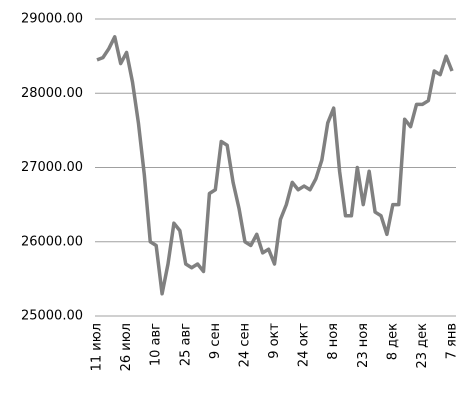 The height and width of the screenshot is (396, 458). What do you see at coordinates (52, 167) in the screenshot?
I see `y-tick-label: 27000.00` at bounding box center [52, 167].